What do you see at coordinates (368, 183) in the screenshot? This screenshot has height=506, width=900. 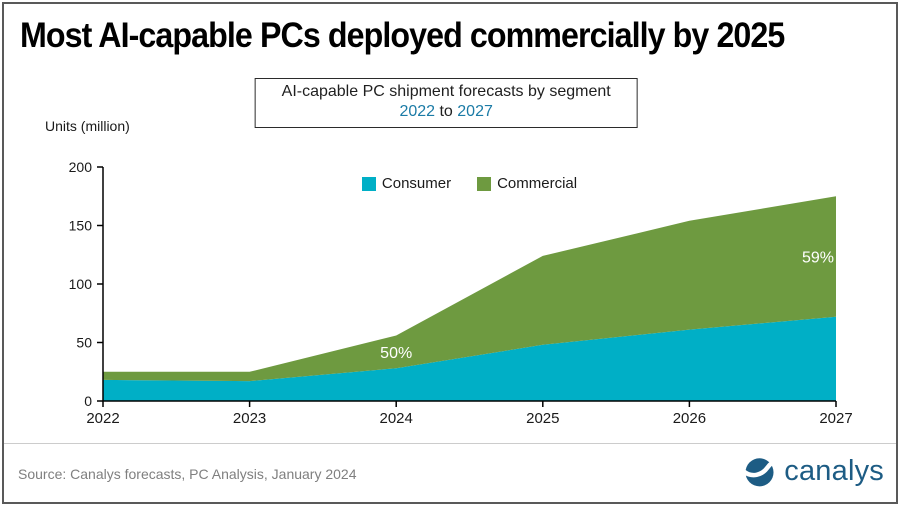 I see `consumer-swatch-icon` at bounding box center [368, 183].